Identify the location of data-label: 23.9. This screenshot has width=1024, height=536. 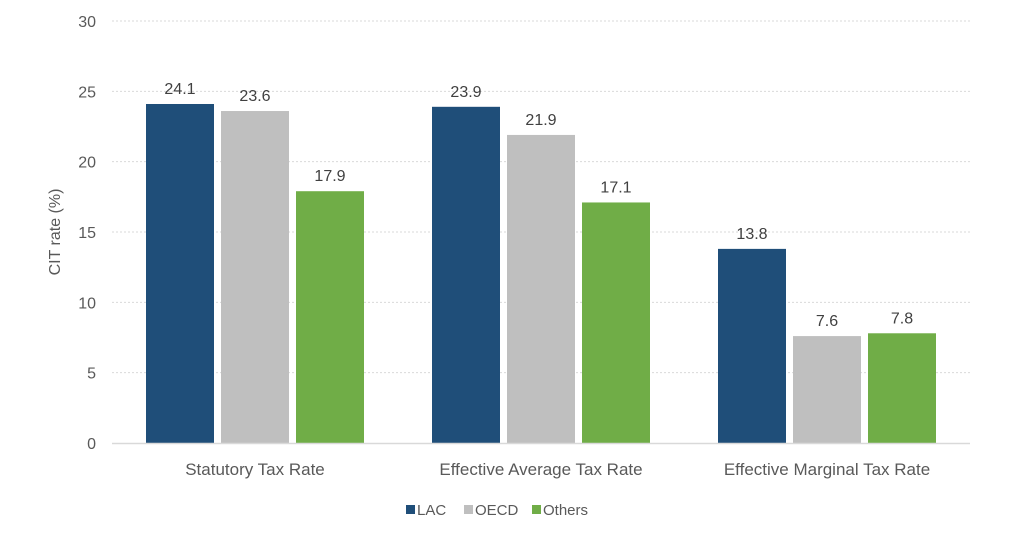
(465, 92).